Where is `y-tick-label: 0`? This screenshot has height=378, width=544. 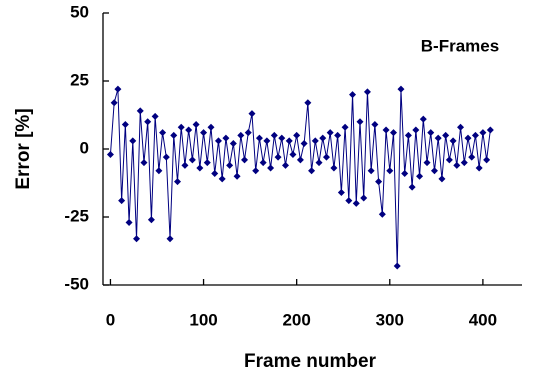
y-tick-label: 0 is located at coordinates (84, 147).